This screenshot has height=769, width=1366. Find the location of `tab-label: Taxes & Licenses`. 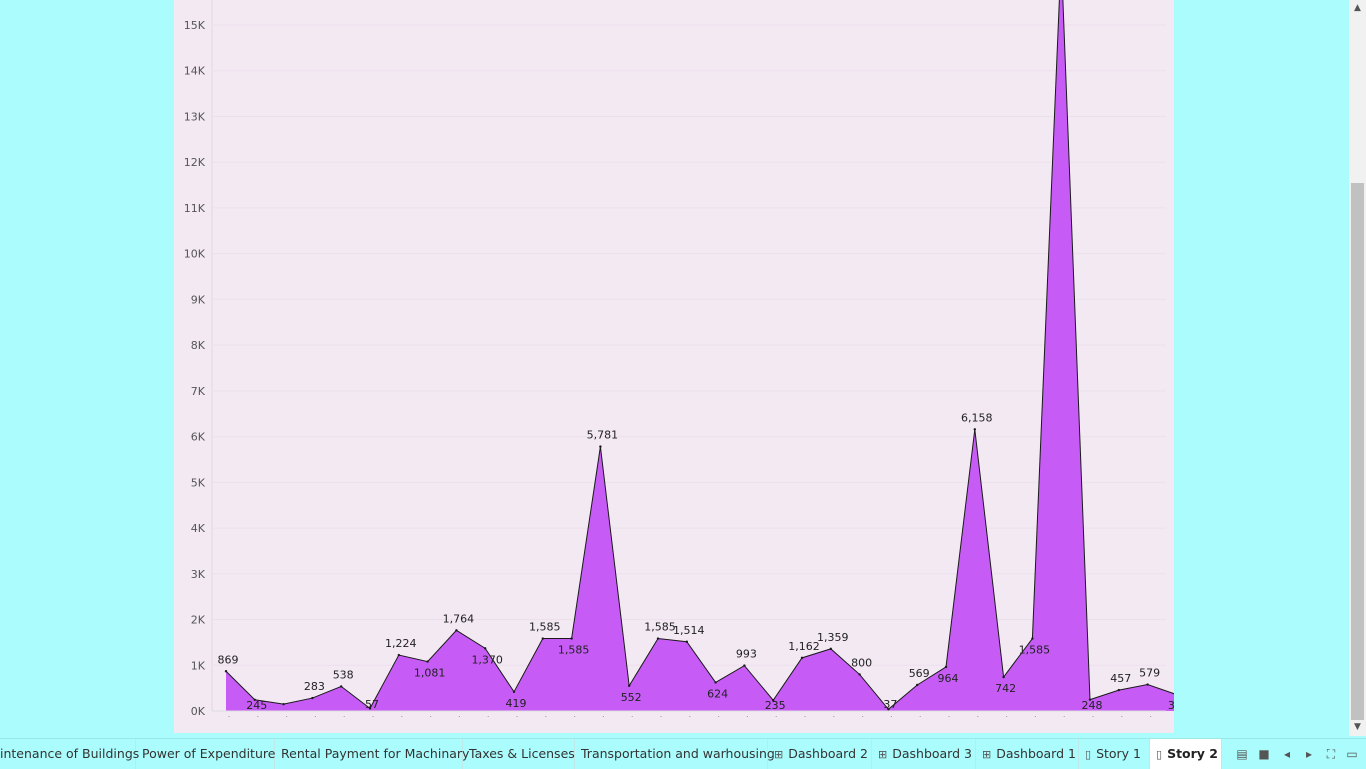

tab-label: Taxes & Licenses is located at coordinates (522, 753).